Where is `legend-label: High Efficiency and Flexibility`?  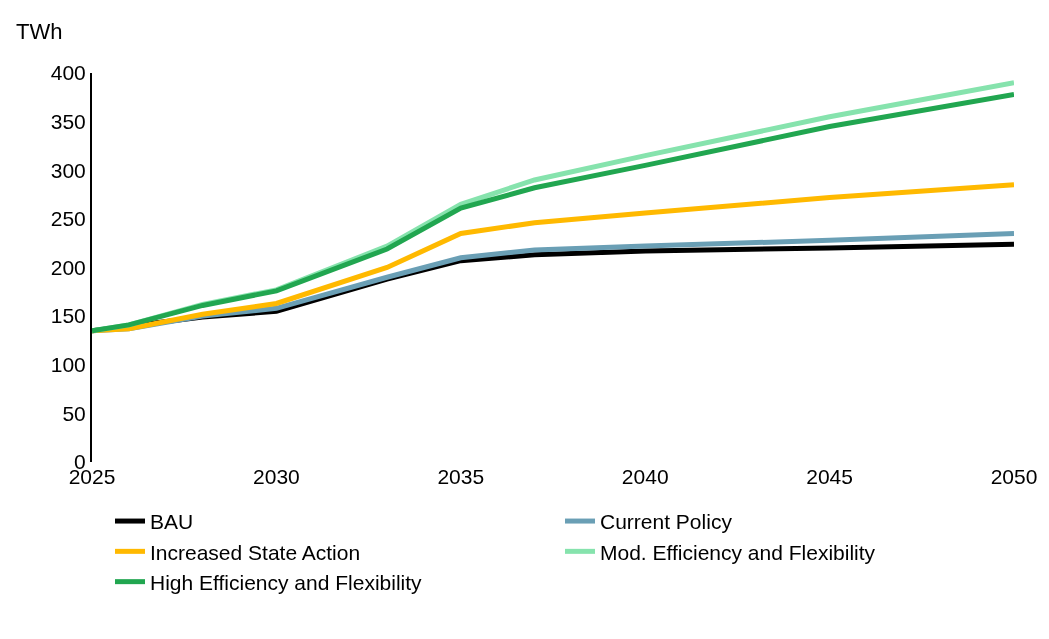 legend-label: High Efficiency and Flexibility is located at coordinates (286, 582).